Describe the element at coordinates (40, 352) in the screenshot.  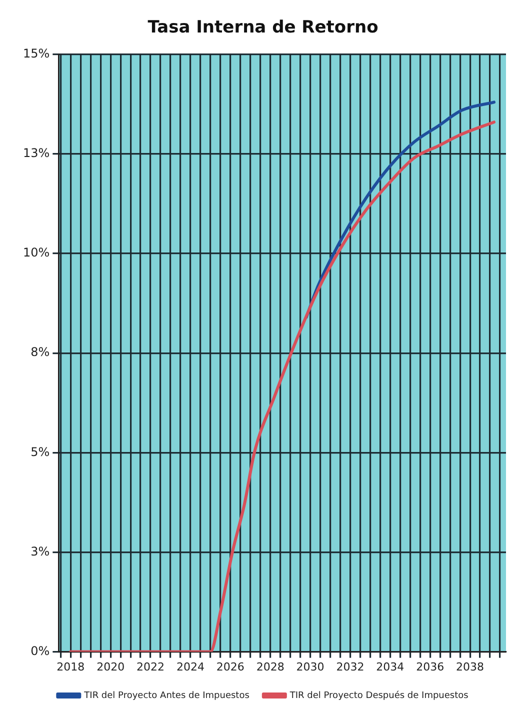
I see `y-tick-label: 8%` at that location.